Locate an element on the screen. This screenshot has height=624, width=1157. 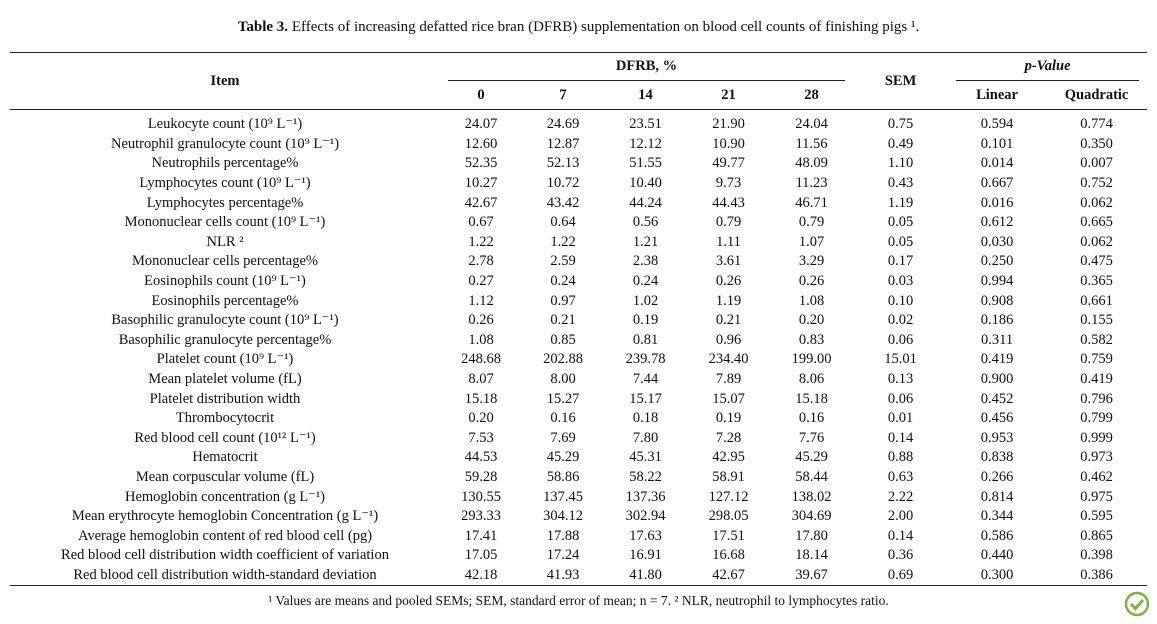
value-cell: 0.007 is located at coordinates (1096, 163).